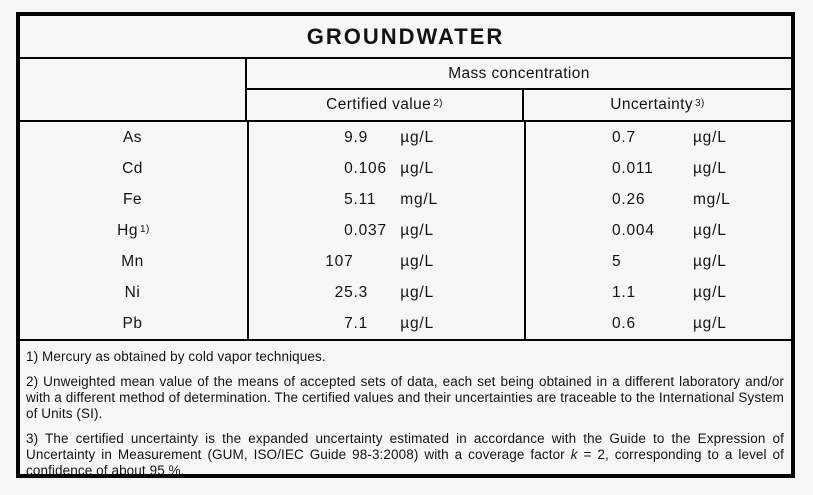 Image resolution: width=813 pixels, height=495 pixels. I want to click on uncertainty-cell: 5 µg/L, so click(657, 261).